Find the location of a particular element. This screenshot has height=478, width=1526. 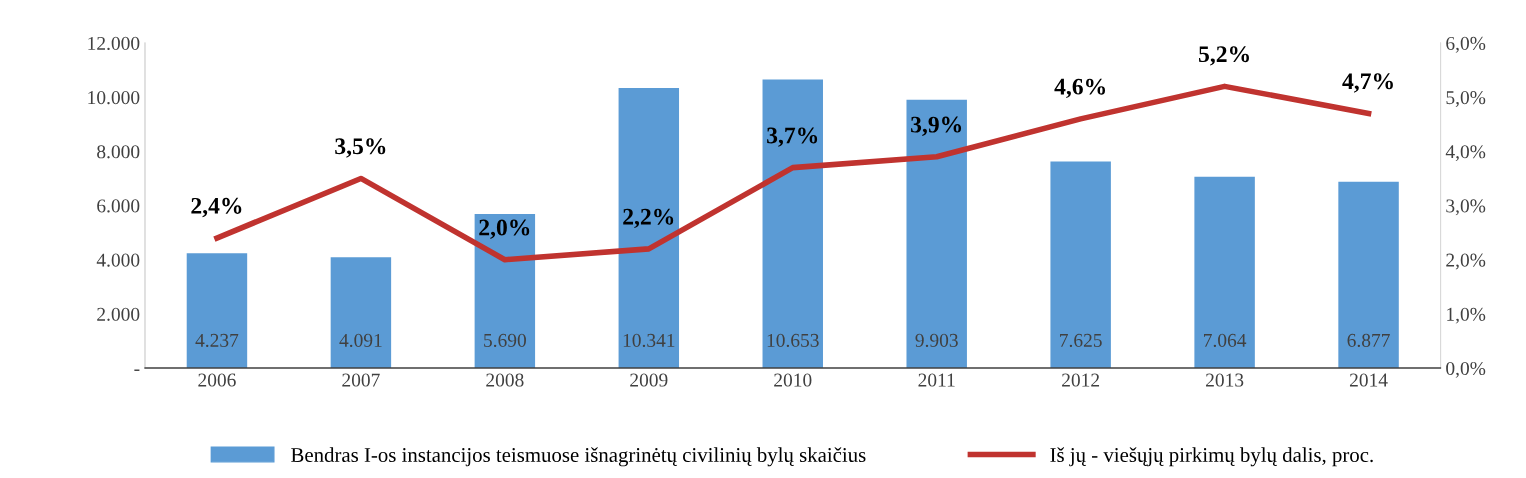

y-tick-label: 10.000 is located at coordinates (114, 98).